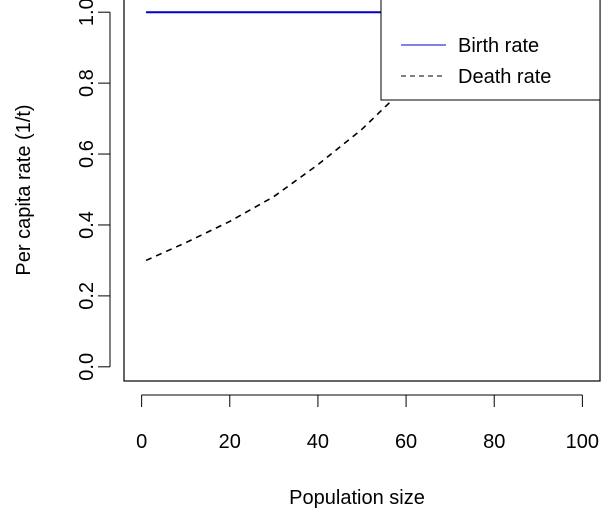  What do you see at coordinates (230, 442) in the screenshot?
I see `x-tick-label: 20` at bounding box center [230, 442].